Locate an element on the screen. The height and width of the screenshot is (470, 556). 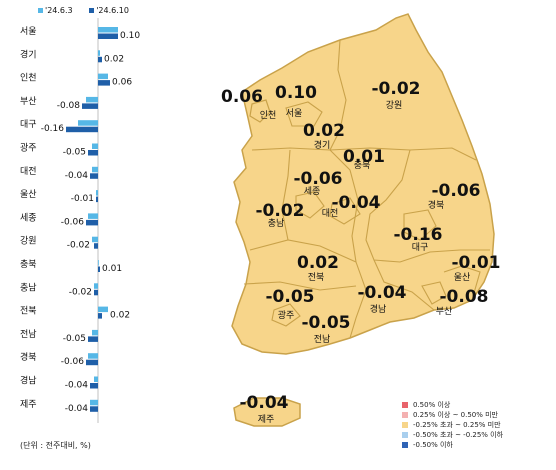
map-legend-label: 0.25% 이상 ~ 0.50% 미만 is located at coordinates (456, 415).